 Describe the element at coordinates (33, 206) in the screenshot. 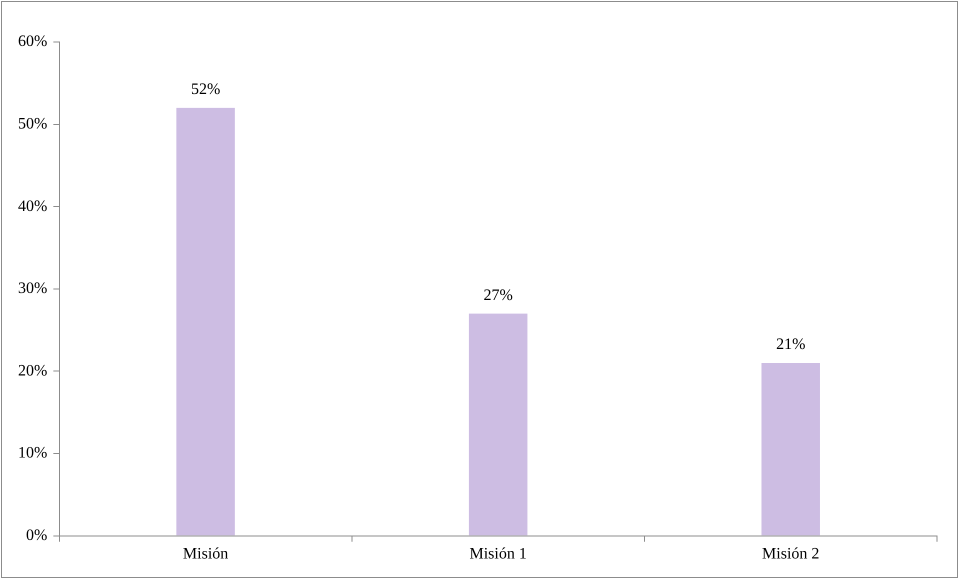

I see `y-tick-label: 40%` at that location.